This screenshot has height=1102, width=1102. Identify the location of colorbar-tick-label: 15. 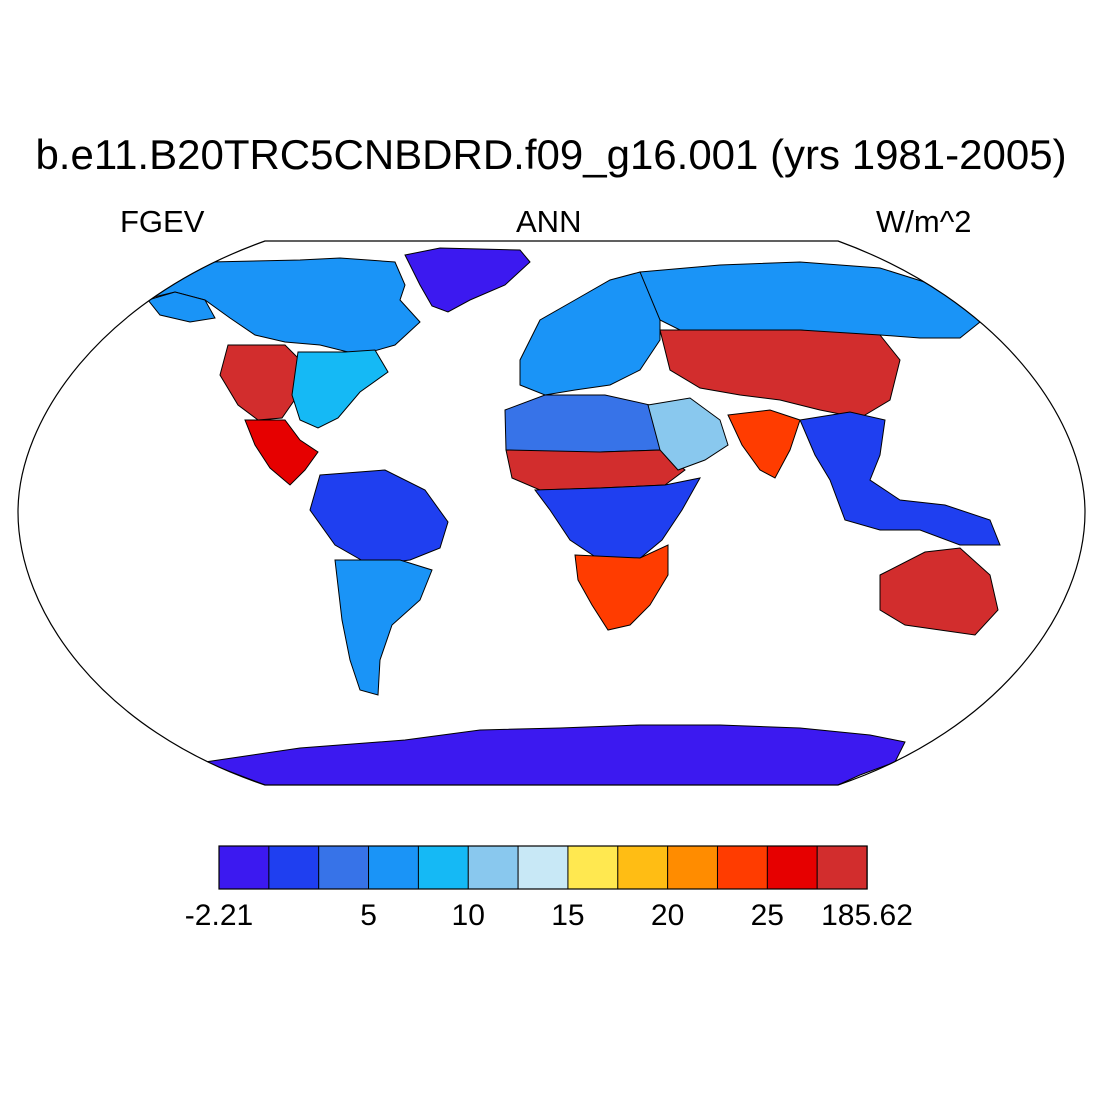
(568, 915).